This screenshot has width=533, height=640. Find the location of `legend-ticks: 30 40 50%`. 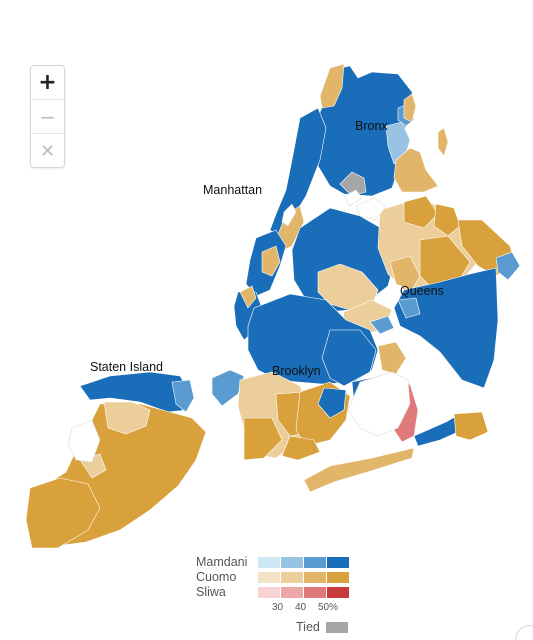

legend-ticks: 30 40 50% is located at coordinates (273, 609).